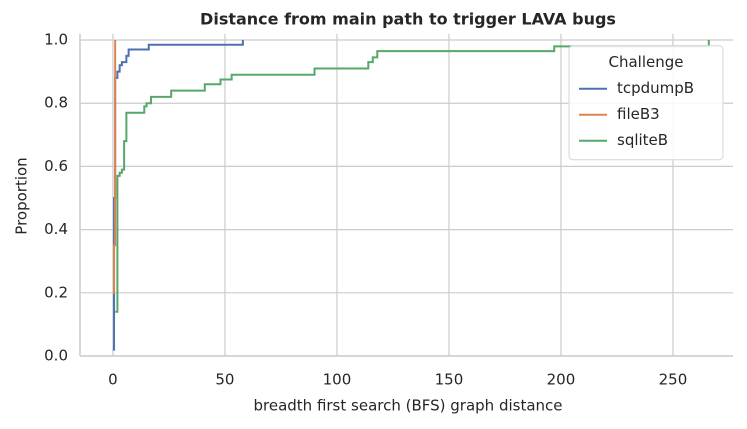 This screenshot has width=747, height=429. What do you see at coordinates (56, 103) in the screenshot?
I see `y-tick-label: 0.8` at bounding box center [56, 103].